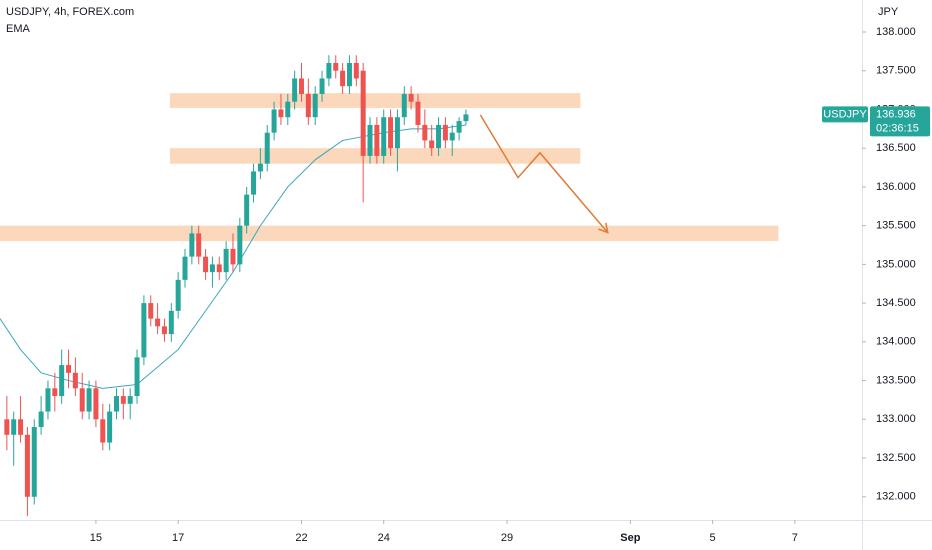 The width and height of the screenshot is (932, 550). Describe the element at coordinates (544, 174) in the screenshot. I see `projection-arrow` at that location.